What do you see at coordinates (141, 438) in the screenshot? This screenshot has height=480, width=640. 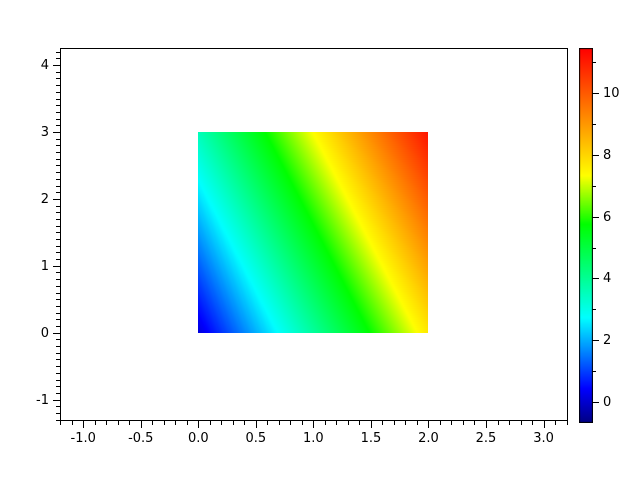 I see `x-tick-label: -0.5` at bounding box center [141, 438].